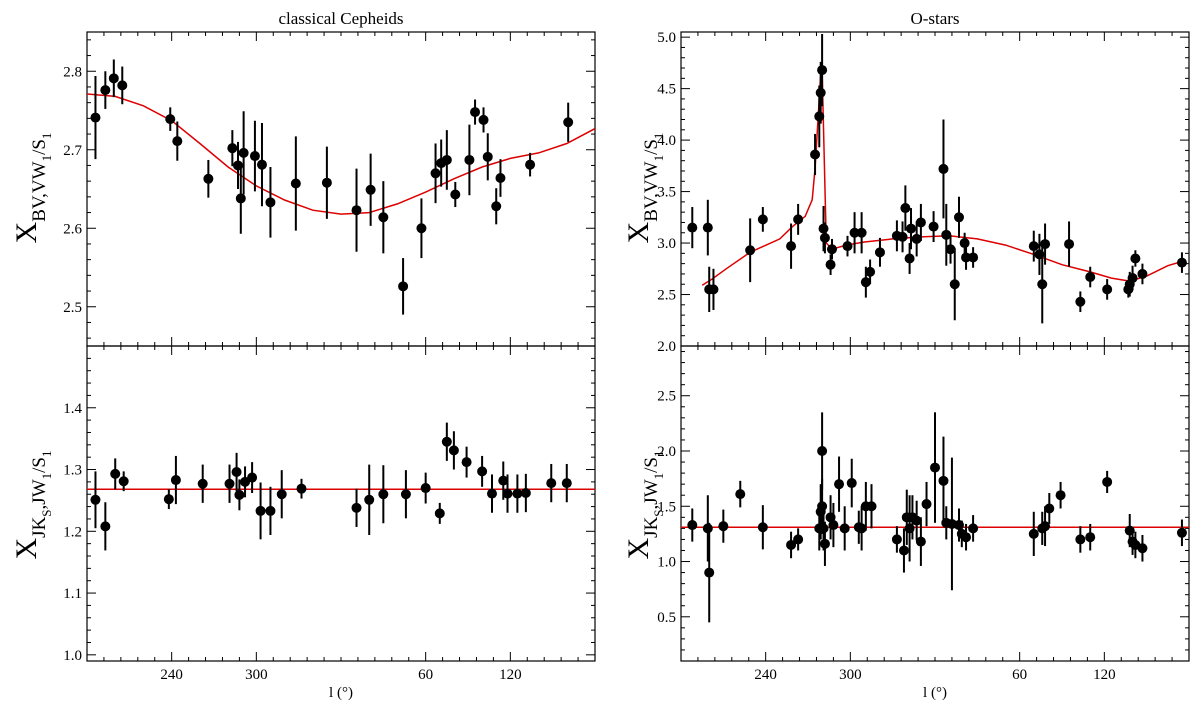  I want to click on x-tick-label: 240, so click(765, 675).